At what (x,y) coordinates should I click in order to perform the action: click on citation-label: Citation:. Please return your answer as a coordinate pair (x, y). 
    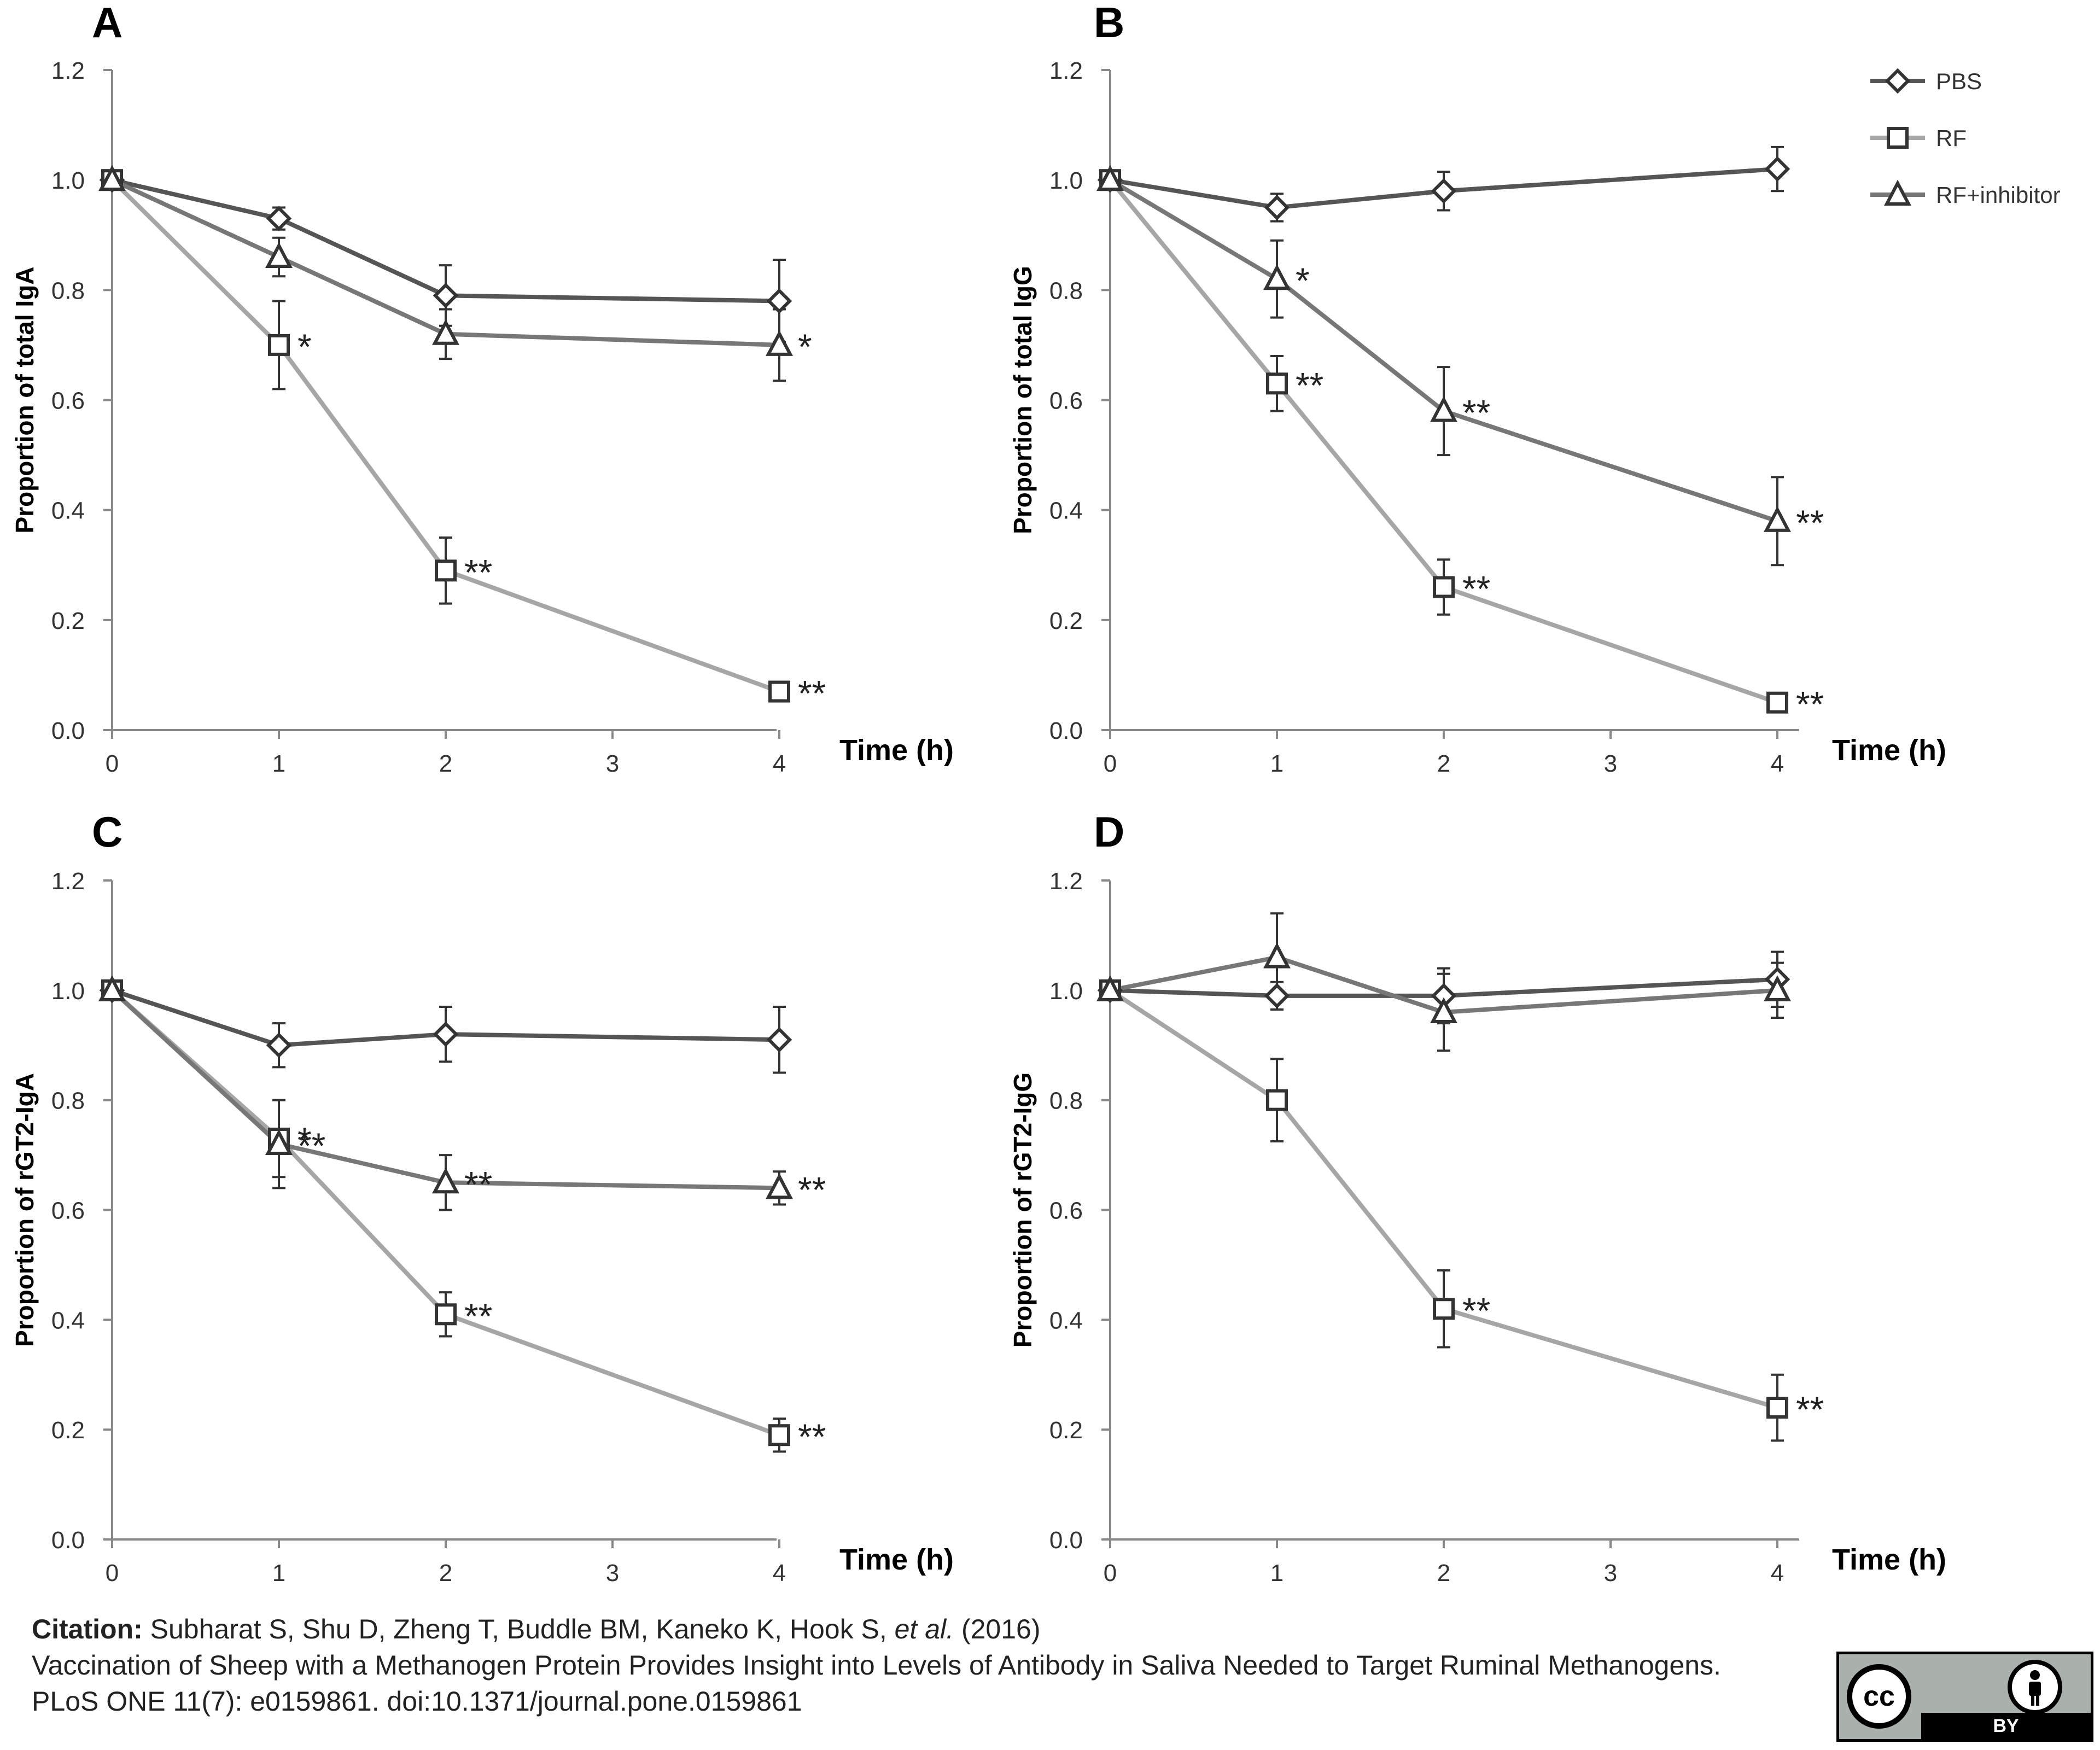
    Looking at the image, I should click on (87, 1629).